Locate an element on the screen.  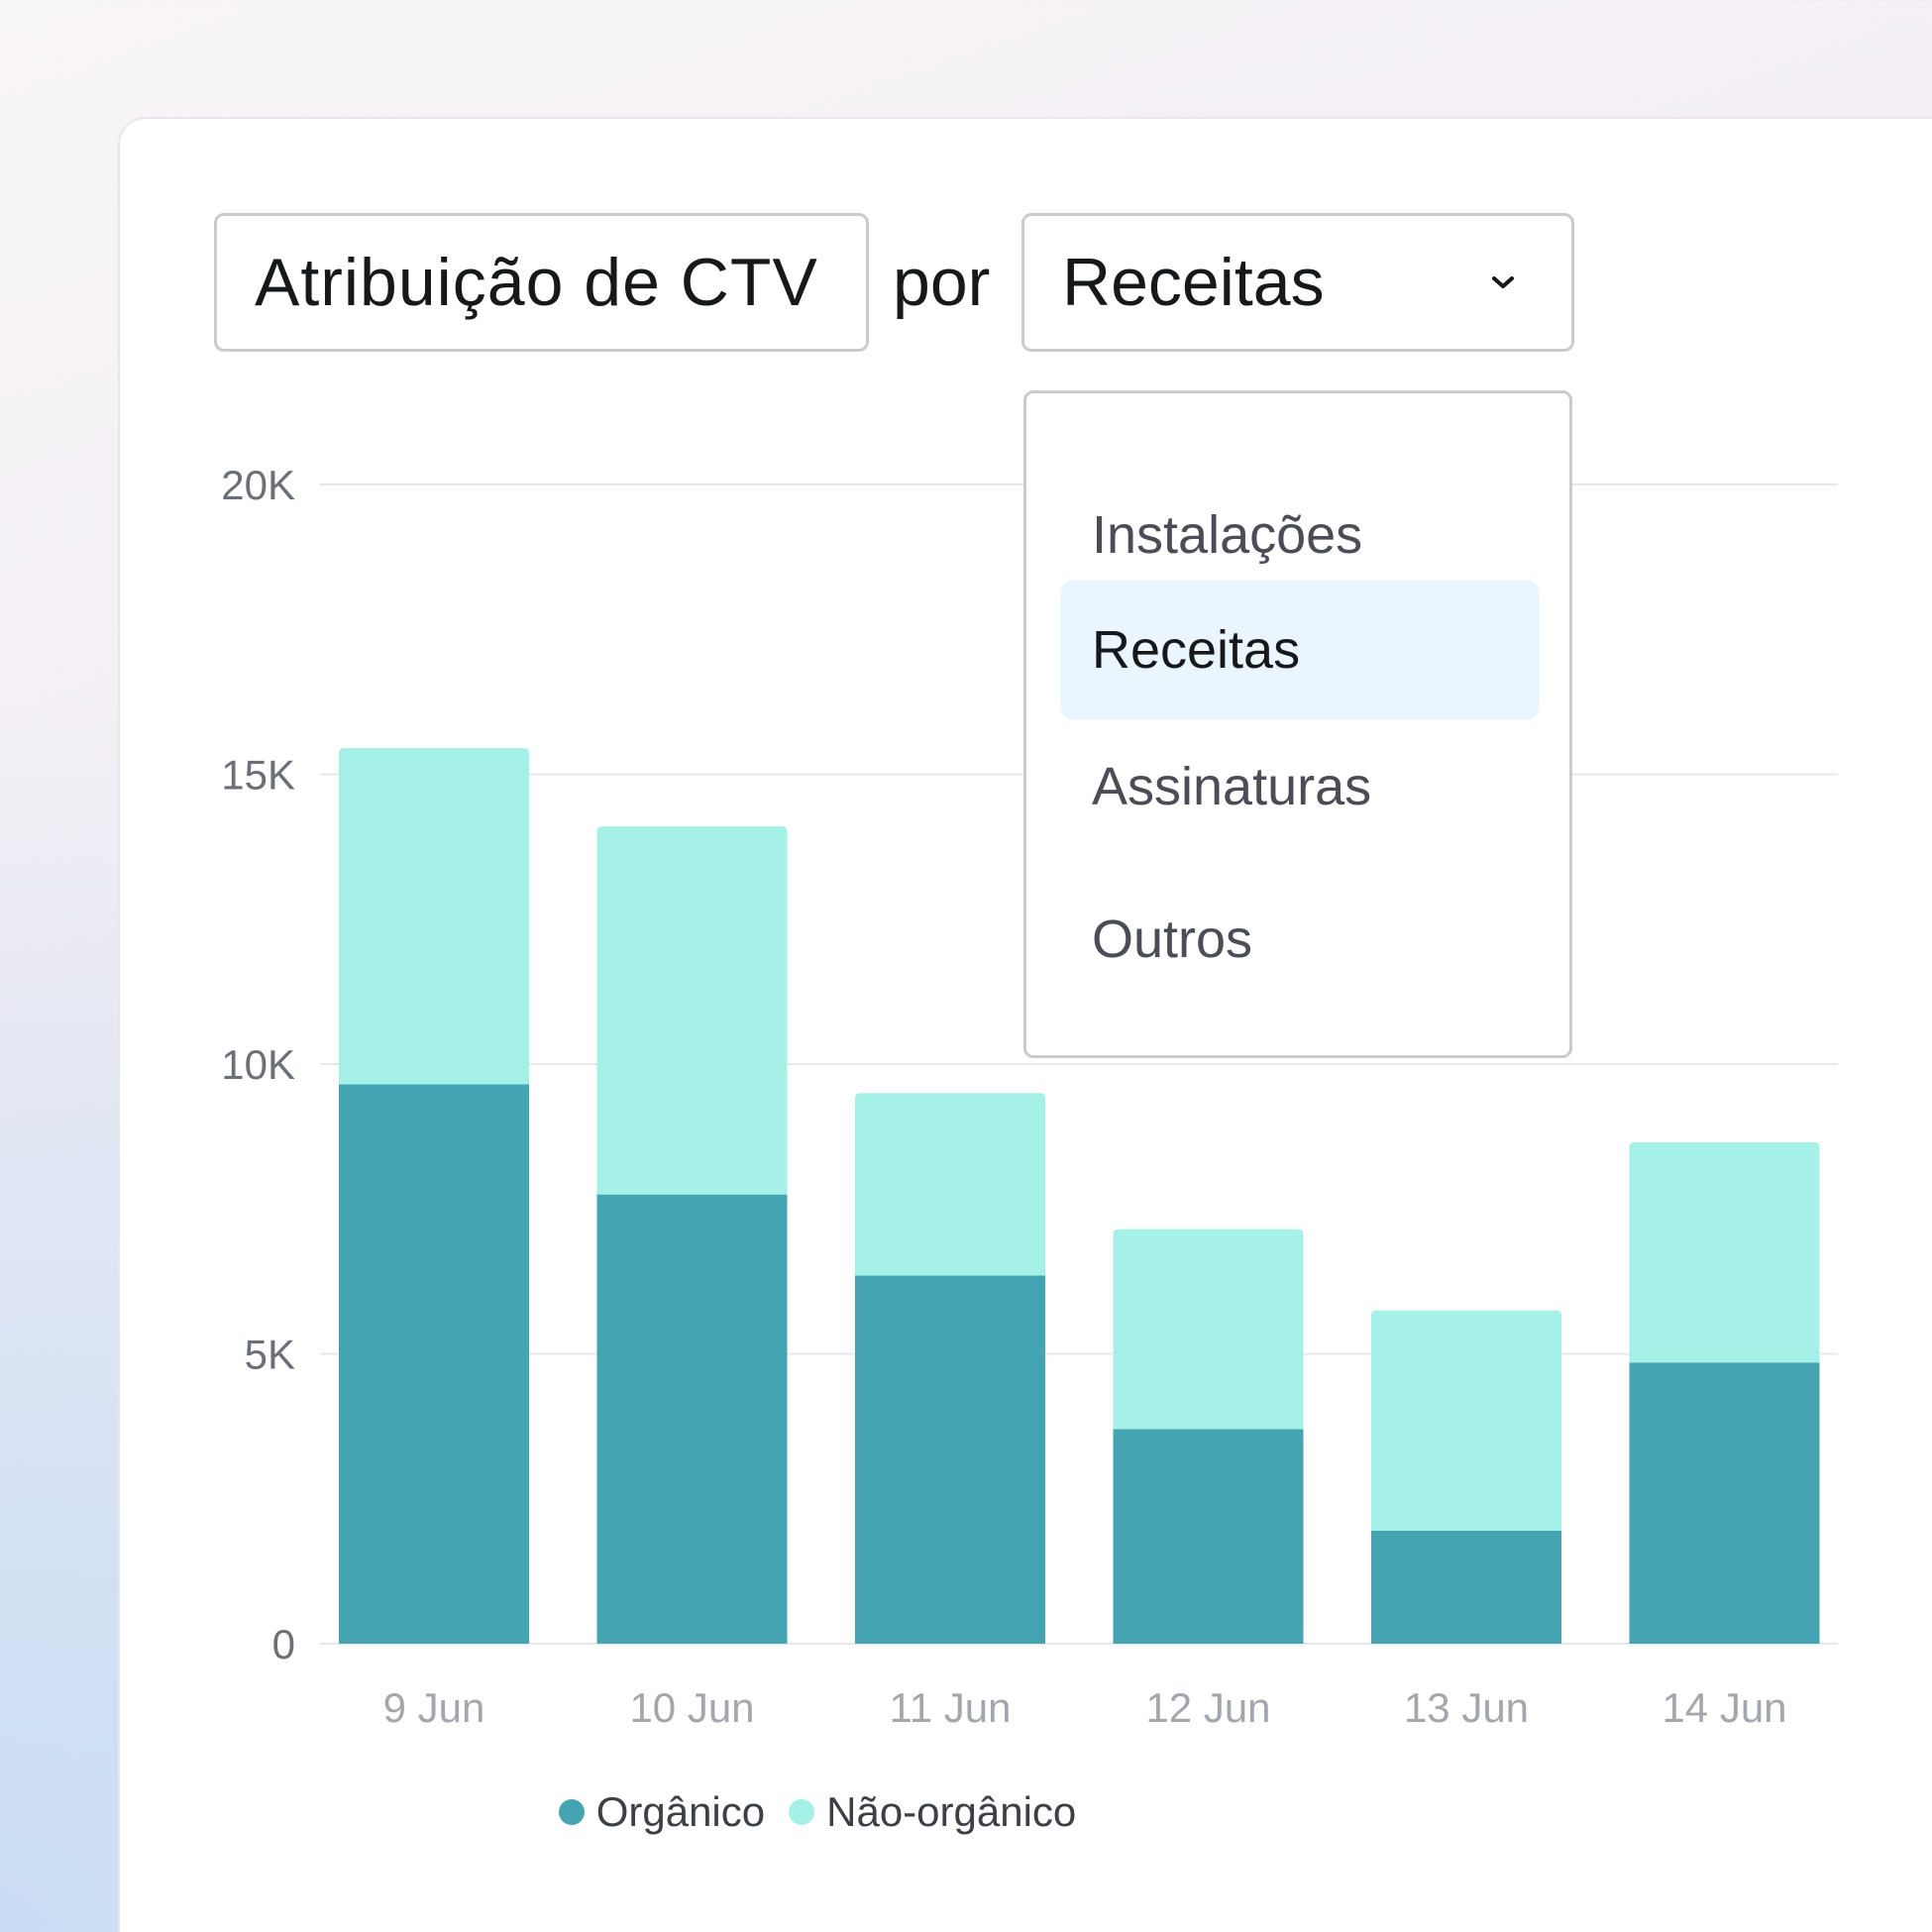
y-tick-label: 5K is located at coordinates (270, 1355).